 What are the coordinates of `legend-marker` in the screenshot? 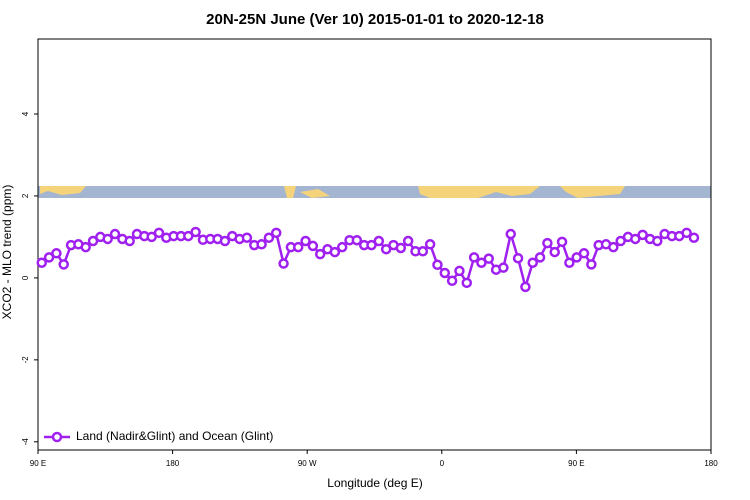 It's located at (57, 437).